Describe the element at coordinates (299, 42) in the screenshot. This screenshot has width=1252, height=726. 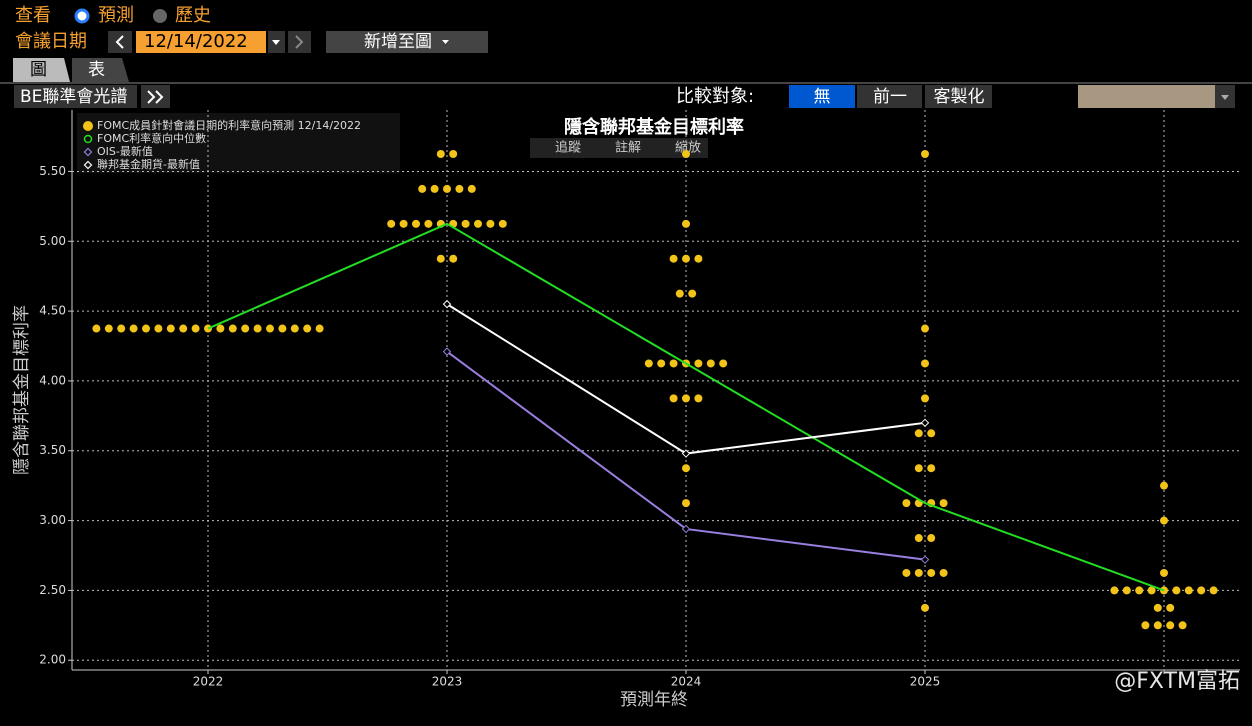
I see `next-button` at that location.